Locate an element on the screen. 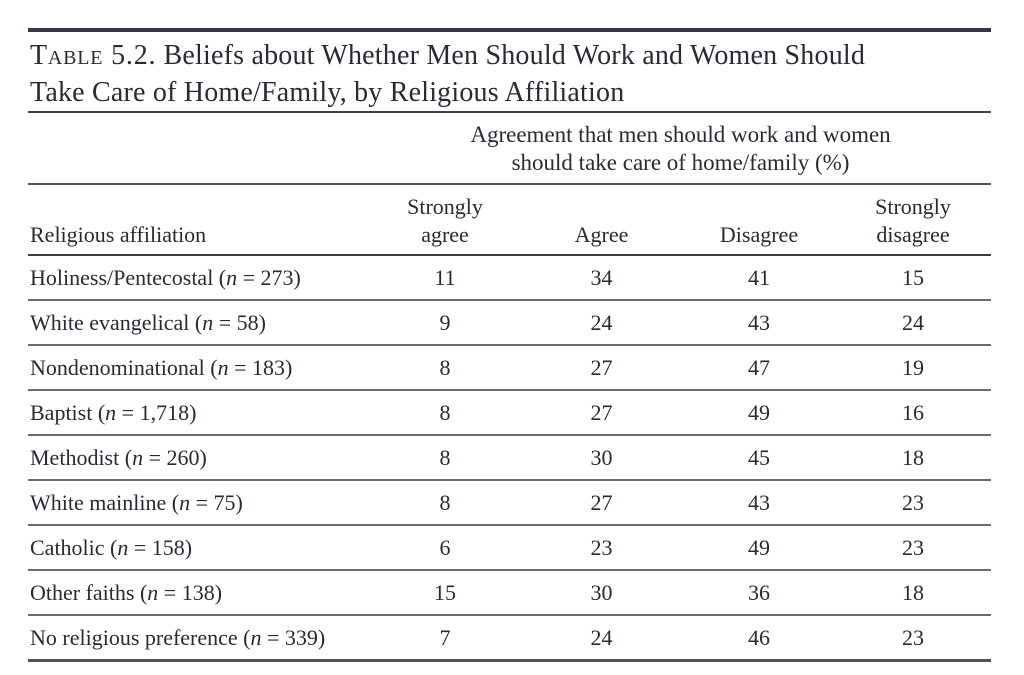 This screenshot has height=675, width=1024. table-row: Nondenominational (n = 183) 8 27 47 19 is located at coordinates (510, 367).